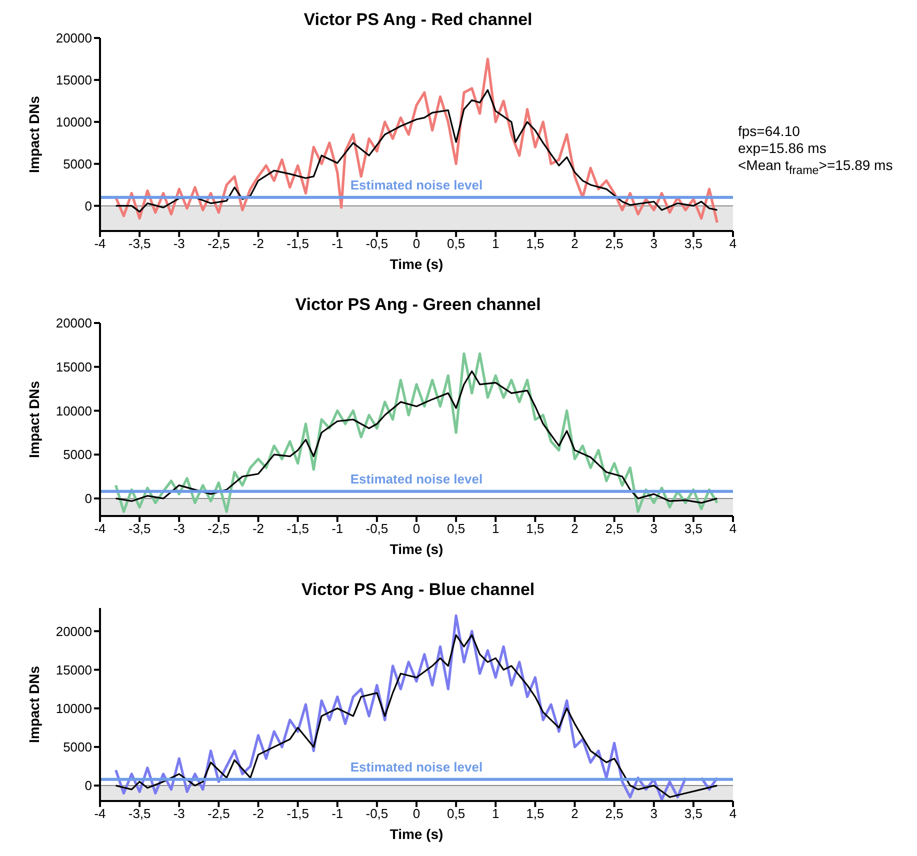  Describe the element at coordinates (418, 305) in the screenshot. I see `chart-title: Victor PS Ang - Green channel` at that location.